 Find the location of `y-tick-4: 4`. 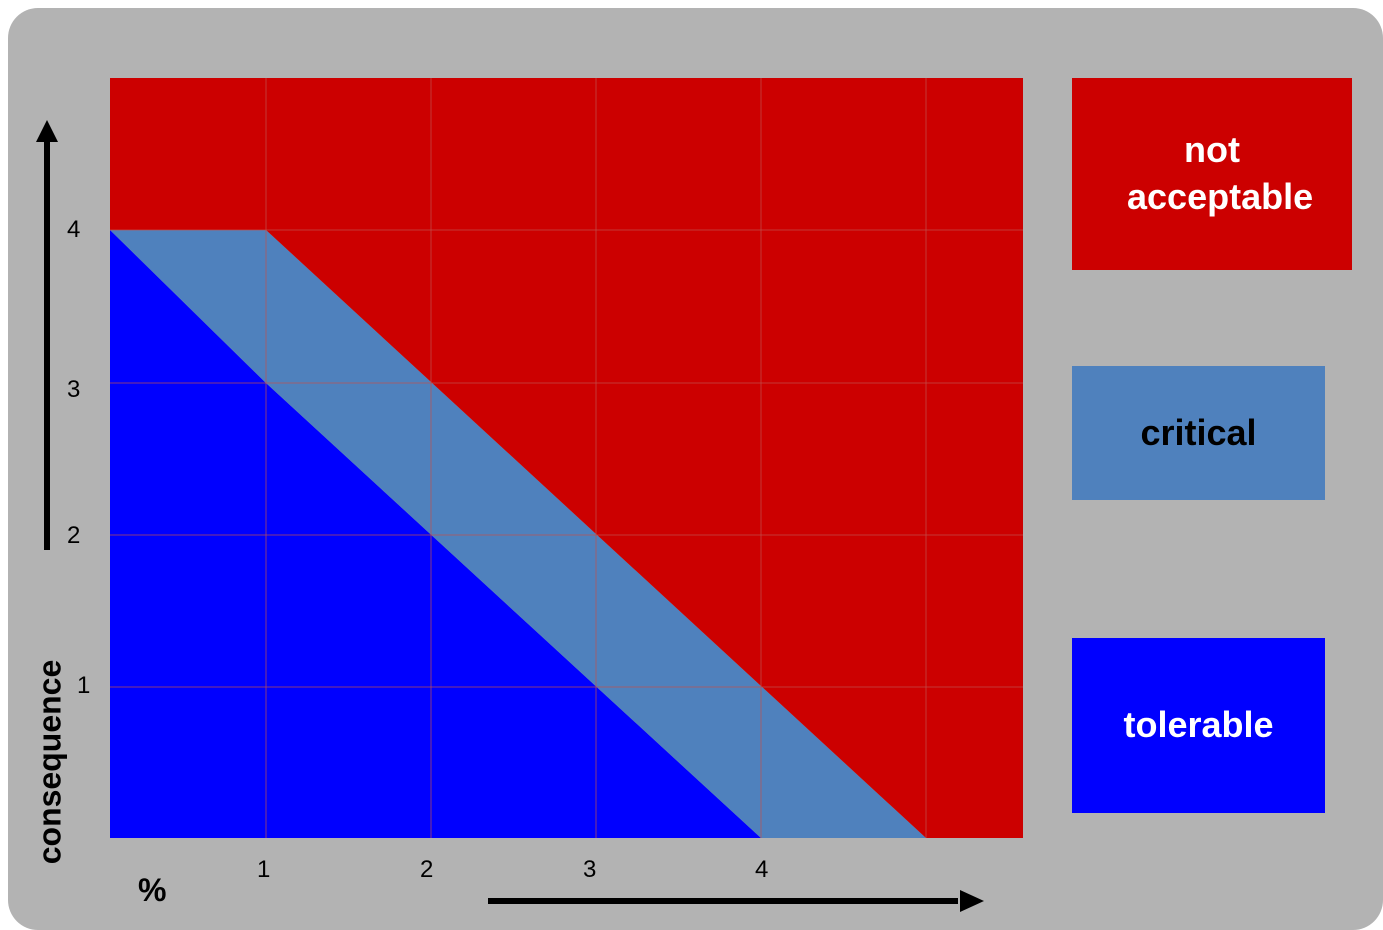

y-tick-4: 4 is located at coordinates (74, 229).